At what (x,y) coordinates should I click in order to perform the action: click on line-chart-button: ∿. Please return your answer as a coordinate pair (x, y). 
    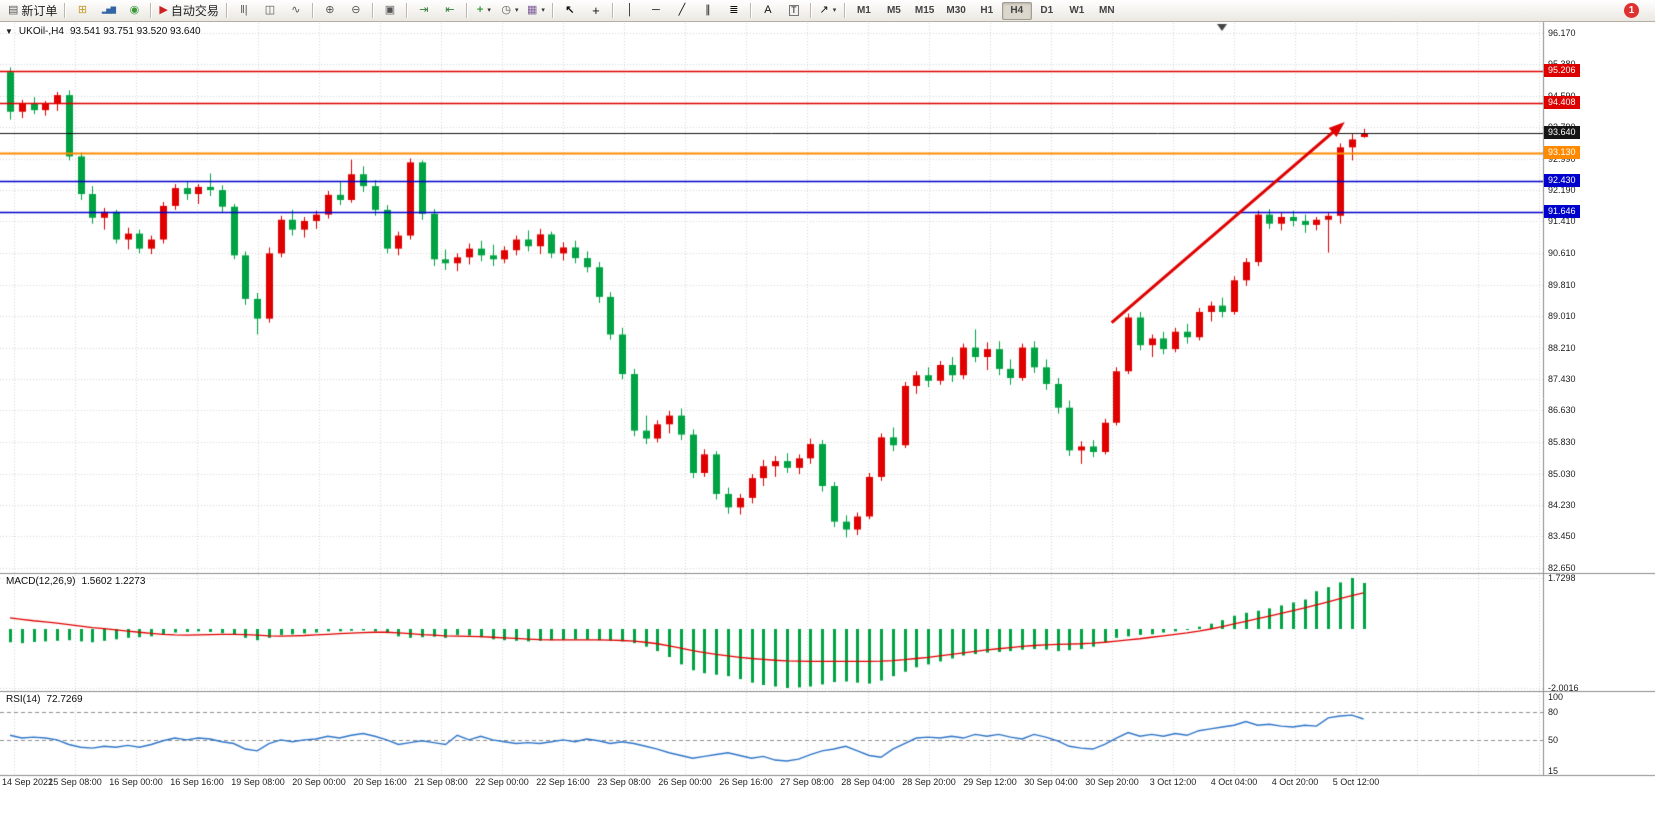
    Looking at the image, I should click on (296, 11).